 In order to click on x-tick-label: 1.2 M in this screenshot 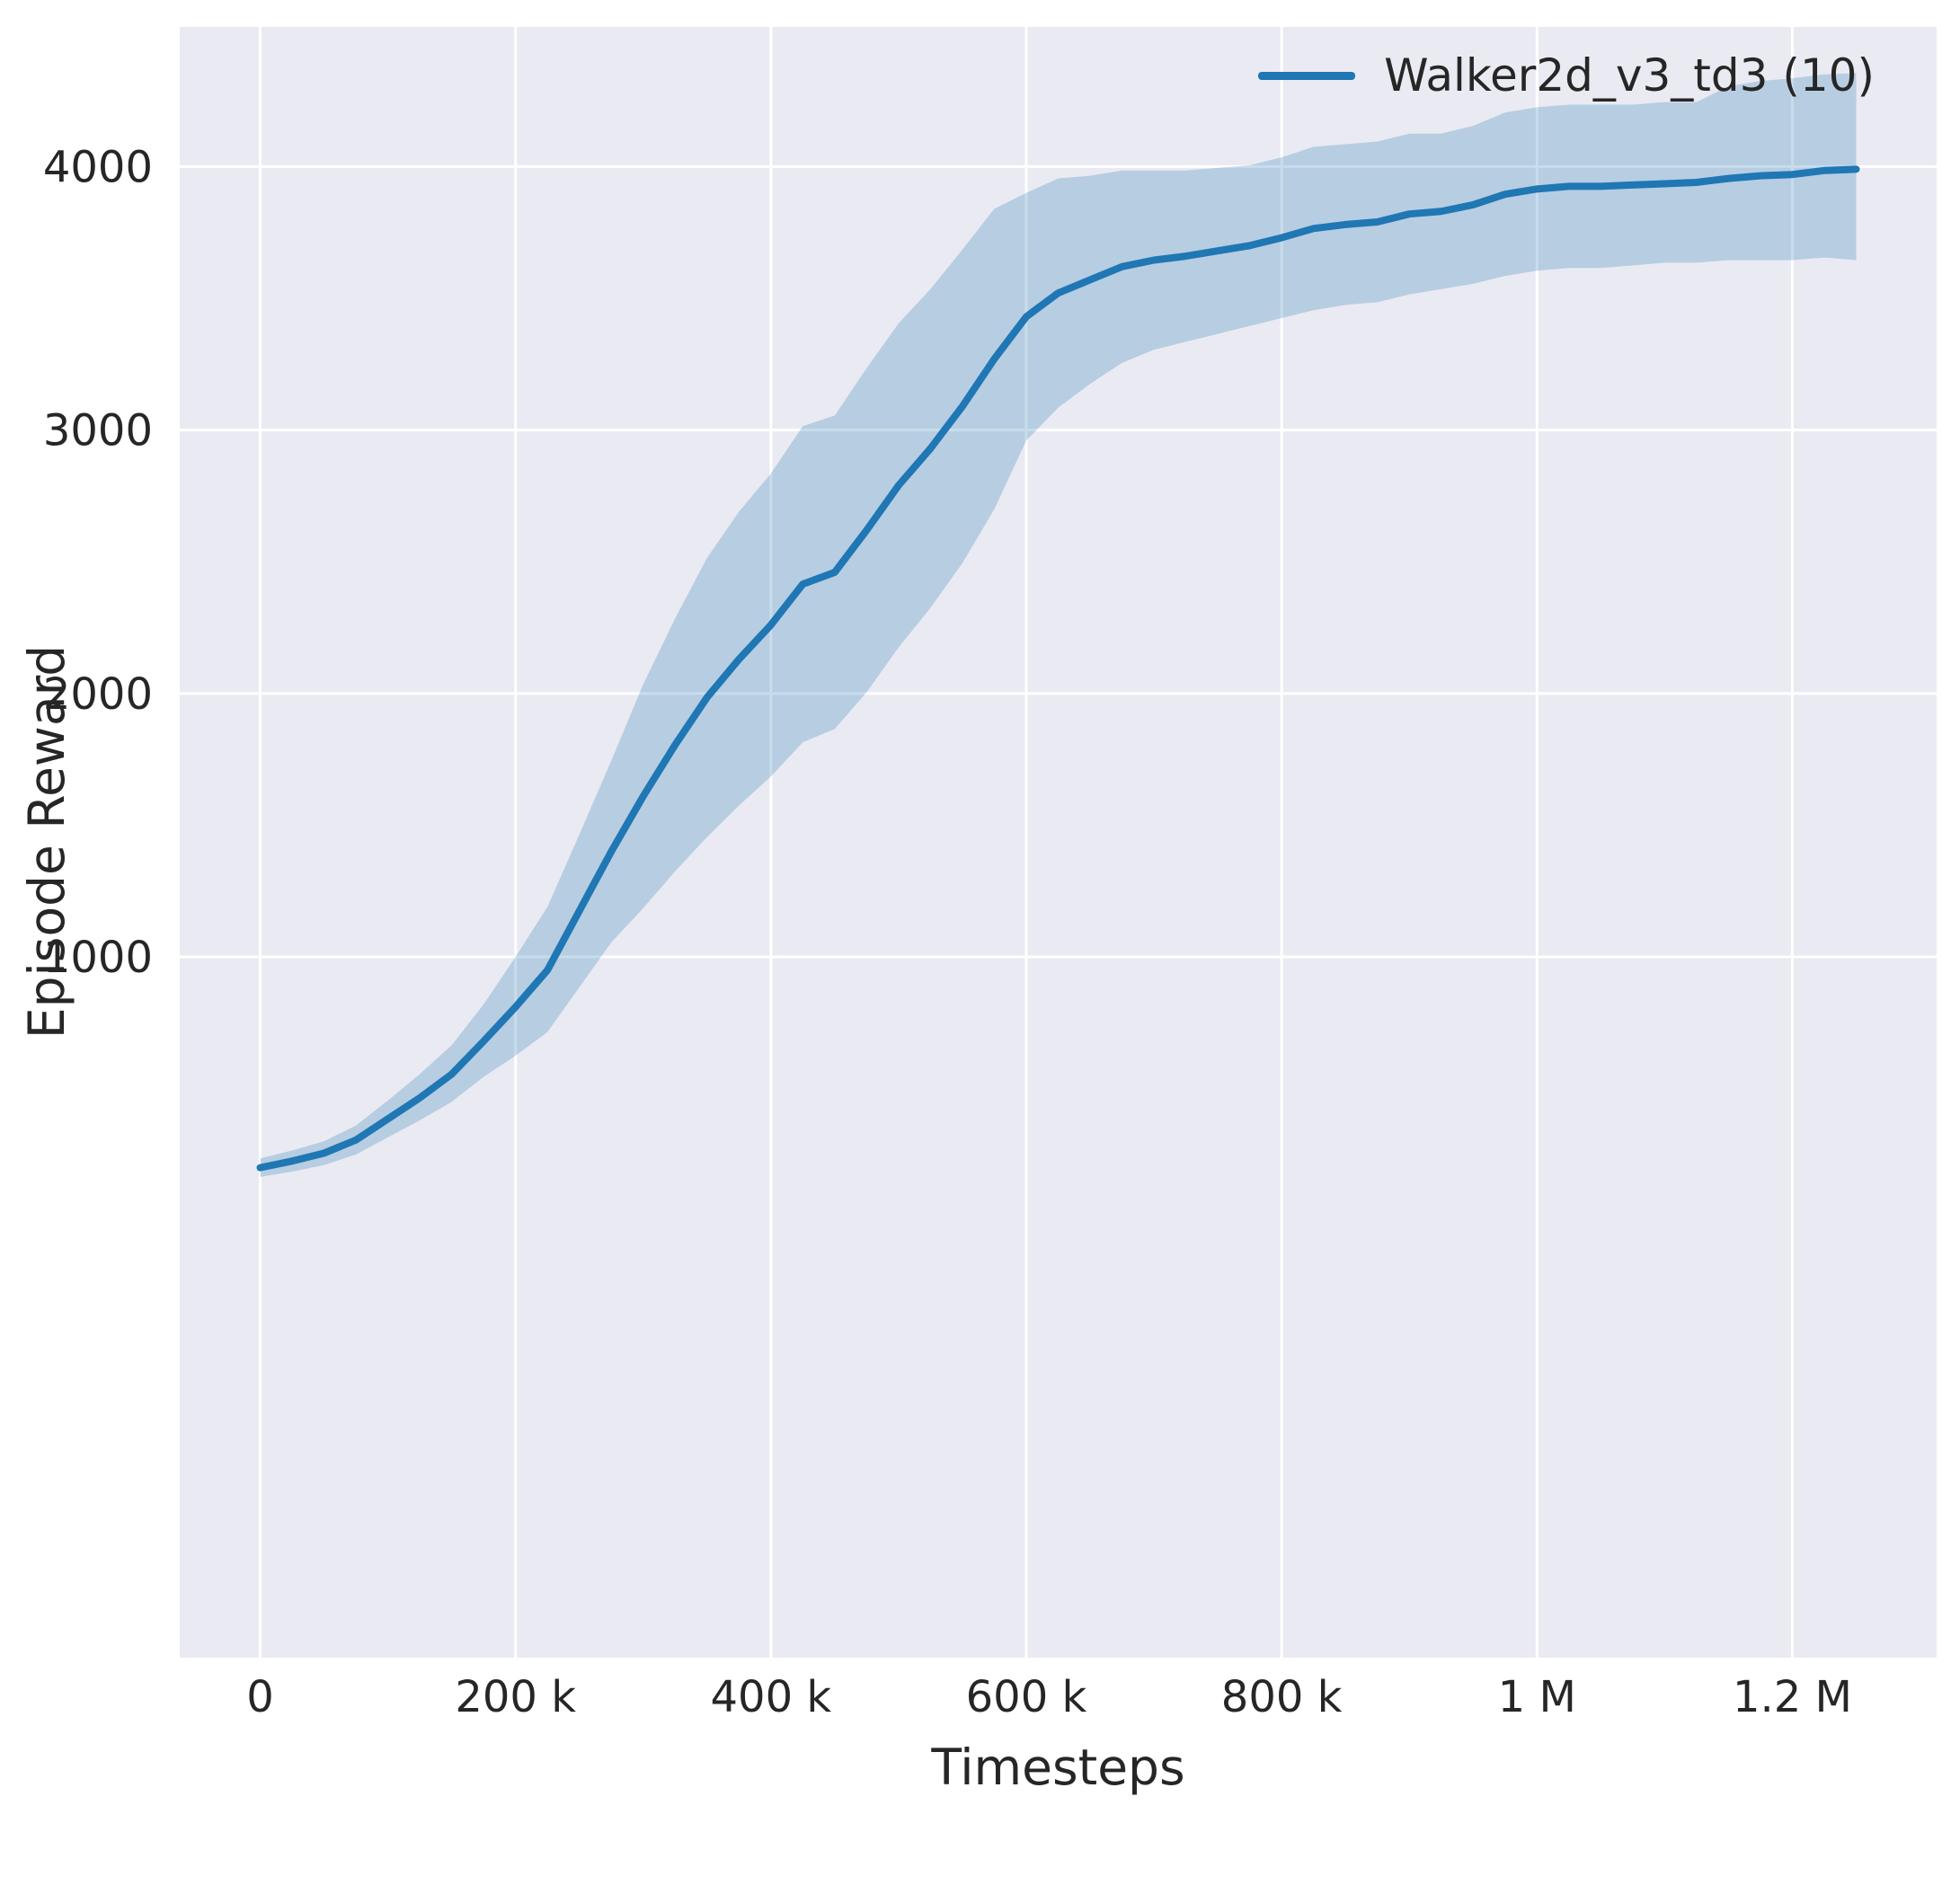, I will do `click(1792, 1697)`.